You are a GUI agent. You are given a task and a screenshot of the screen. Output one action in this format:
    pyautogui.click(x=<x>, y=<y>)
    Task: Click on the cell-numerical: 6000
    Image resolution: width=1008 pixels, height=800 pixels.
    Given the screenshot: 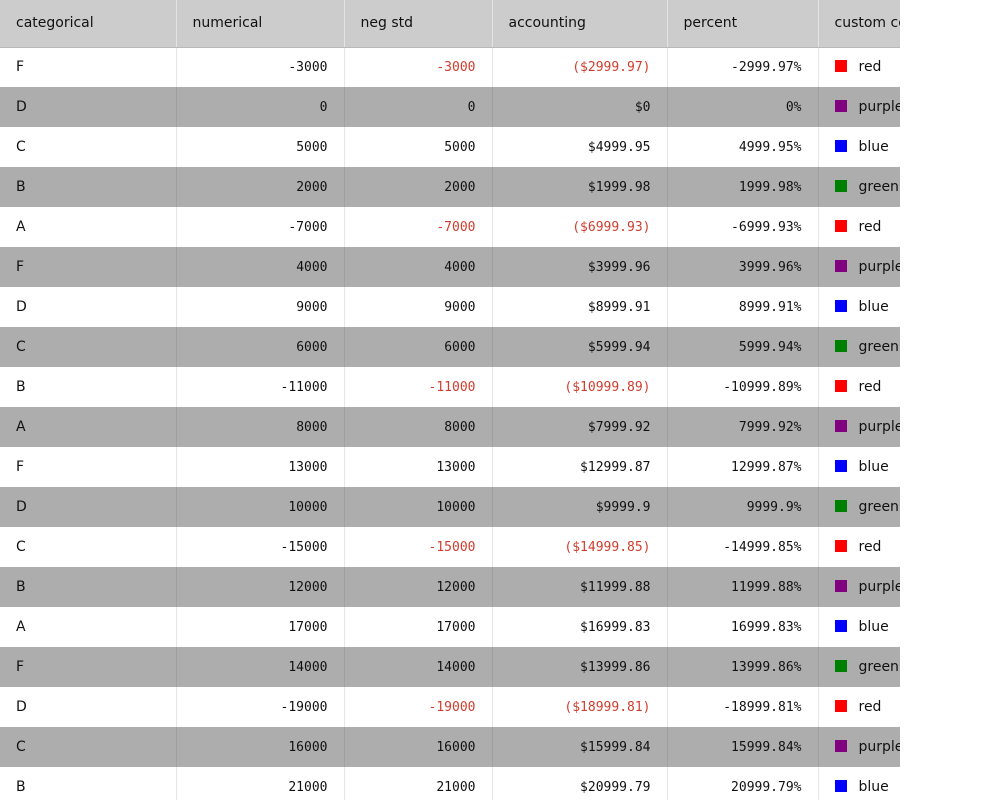 What is the action you would take?
    pyautogui.click(x=260, y=347)
    